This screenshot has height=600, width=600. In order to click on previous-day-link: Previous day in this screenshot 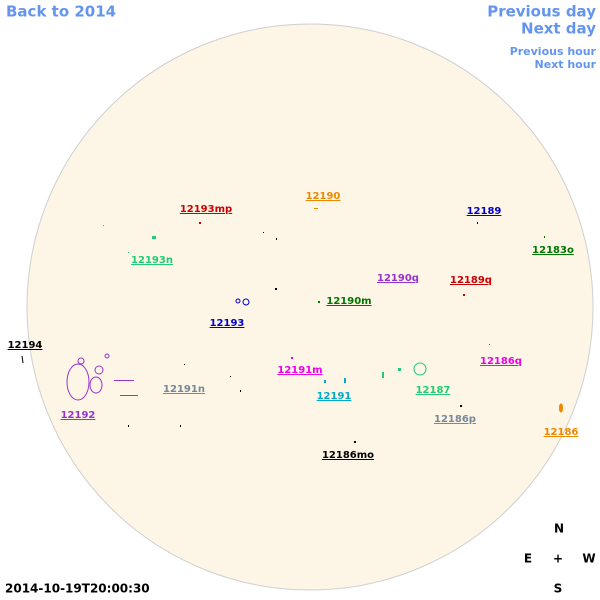, I will do `click(541, 12)`.